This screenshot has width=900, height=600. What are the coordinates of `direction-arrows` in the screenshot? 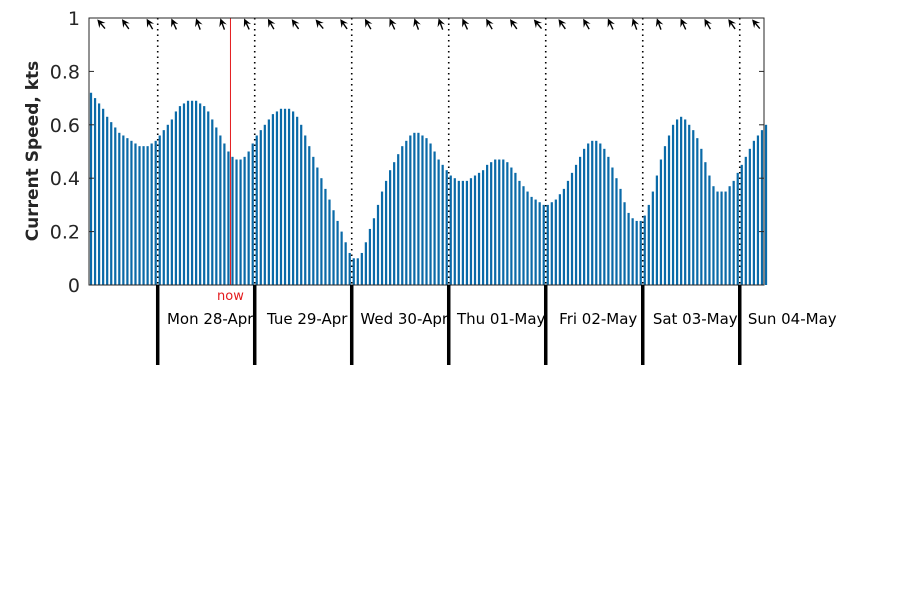 It's located at (429, 24).